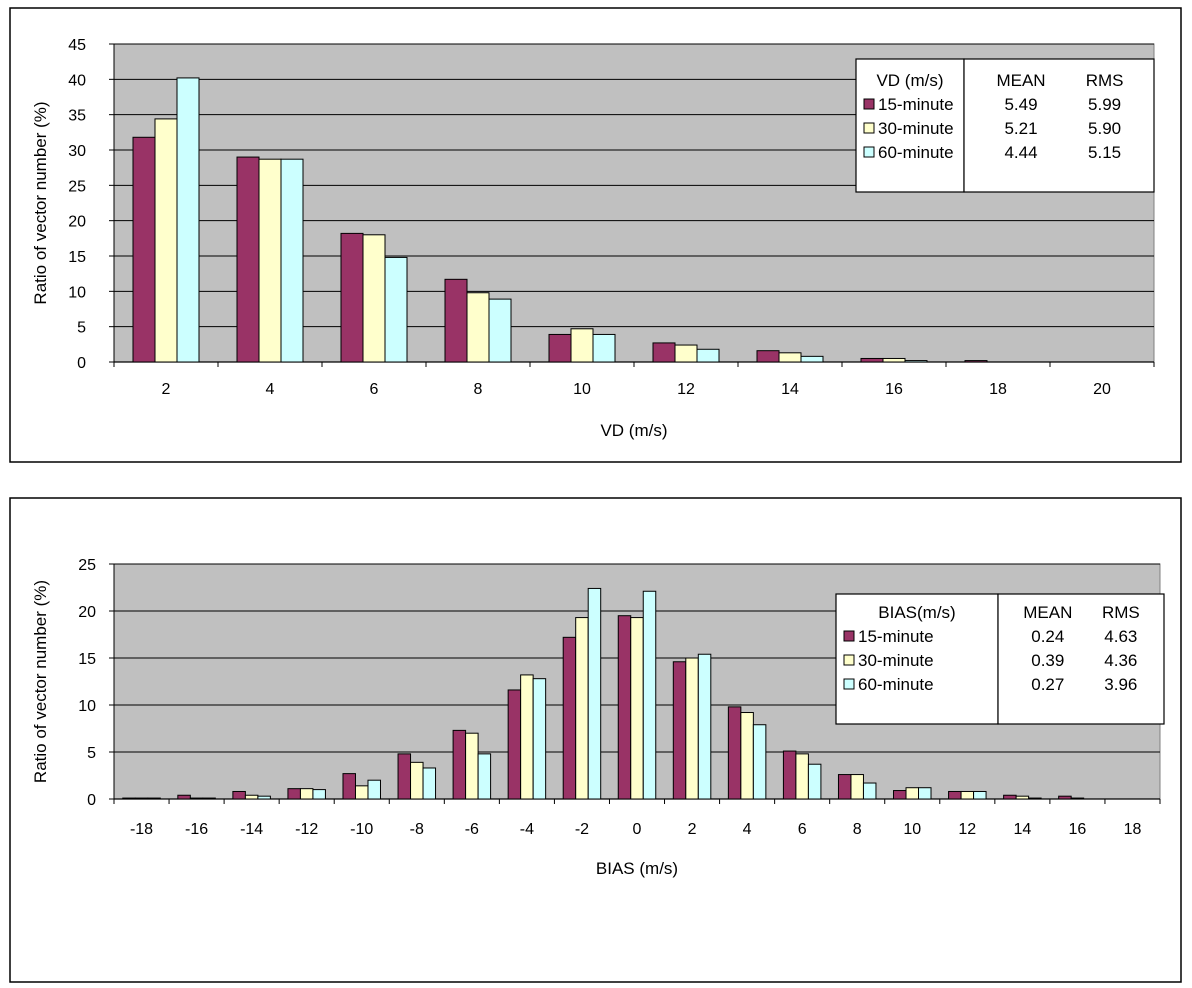 The height and width of the screenshot is (988, 1192). I want to click on legend-rms-15-minute: 5.99, so click(1104, 104).